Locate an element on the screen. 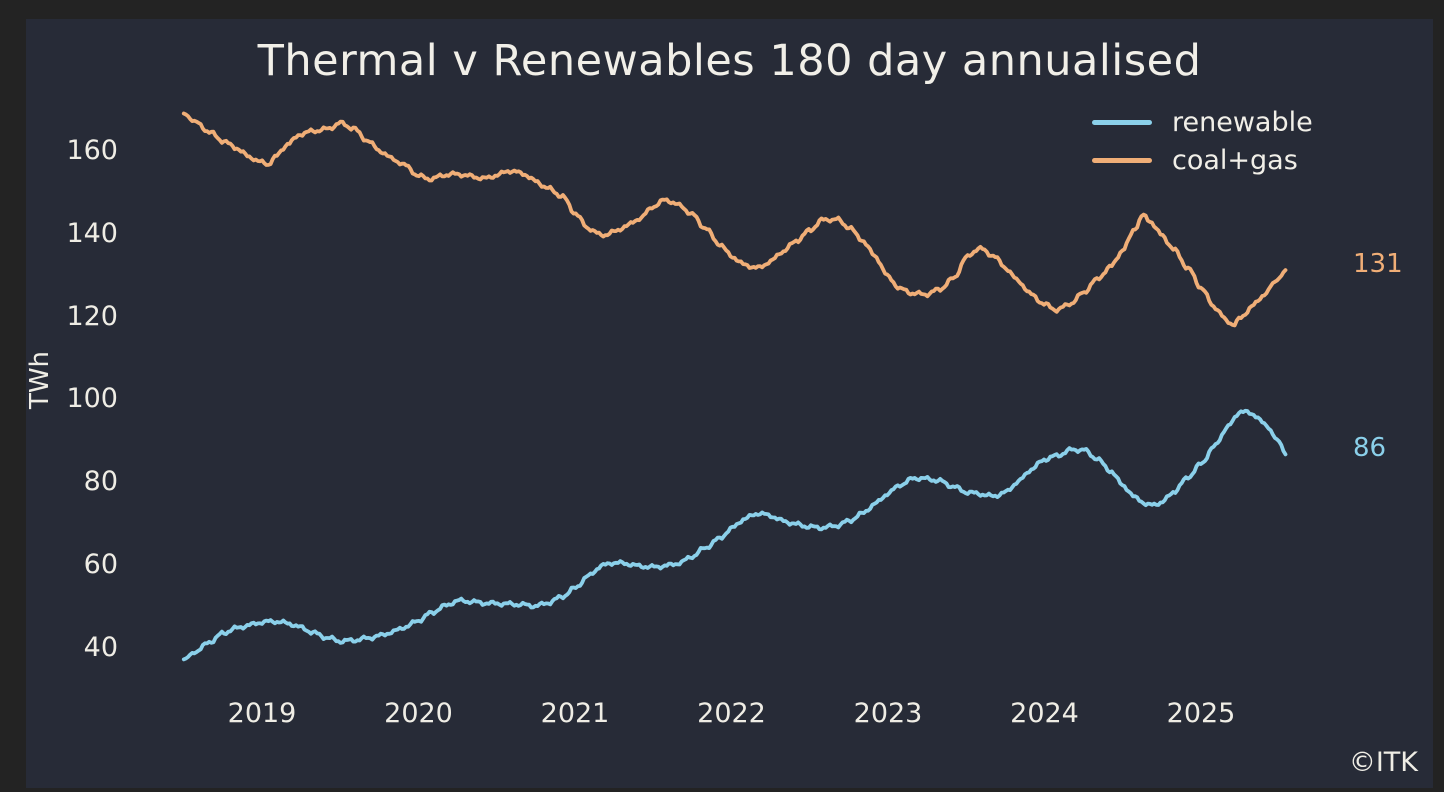 The height and width of the screenshot is (792, 1444). legend-label-renewable: renewable is located at coordinates (1242, 122).